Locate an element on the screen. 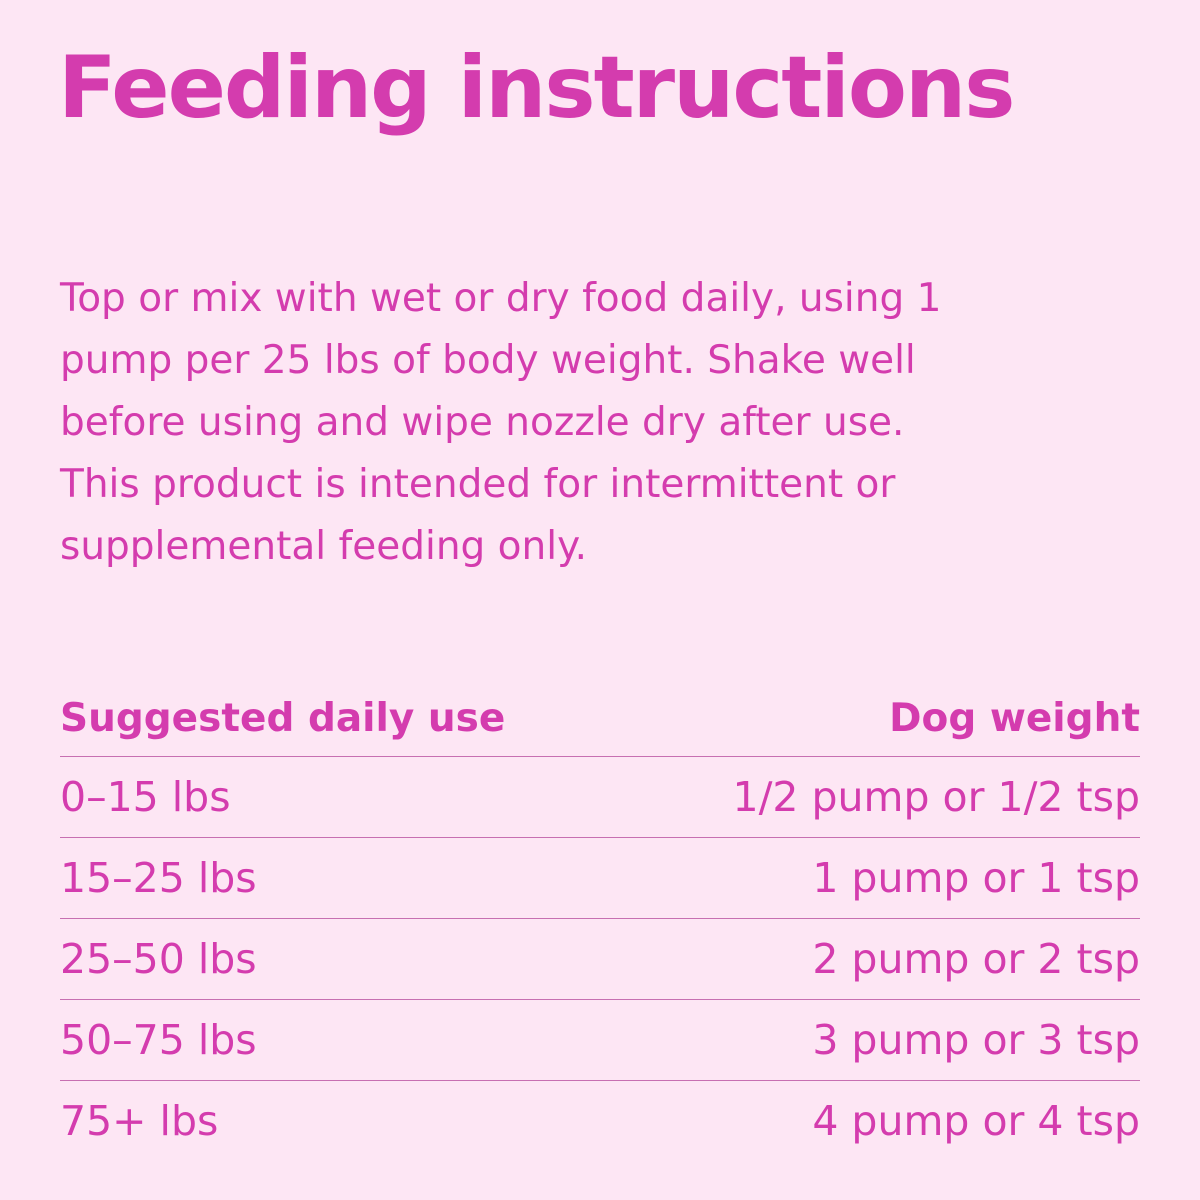  table-row: 25–50 lbs 2 pump or 2 tsp is located at coordinates (600, 959).